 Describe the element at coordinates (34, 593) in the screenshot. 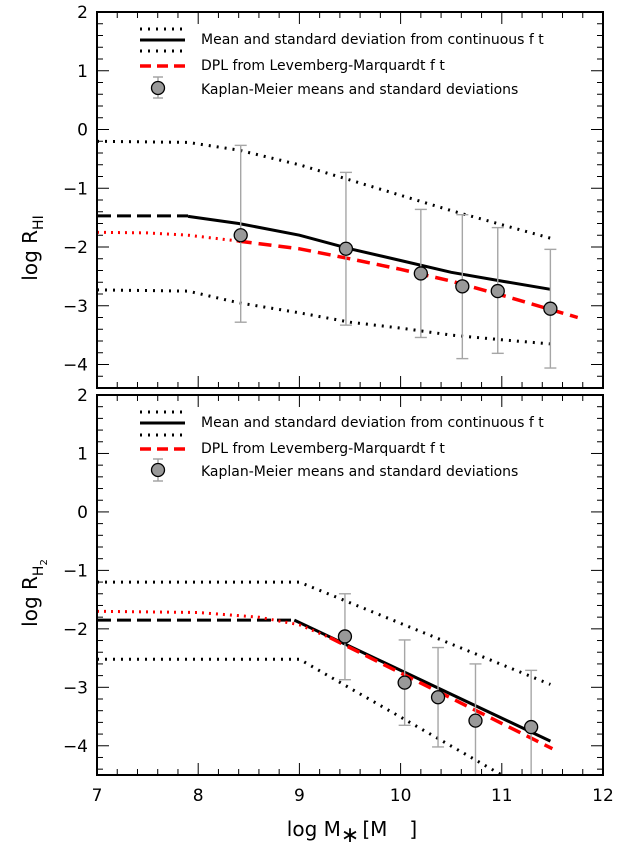

I see `bottom-y-axis-title: log RH2` at that location.